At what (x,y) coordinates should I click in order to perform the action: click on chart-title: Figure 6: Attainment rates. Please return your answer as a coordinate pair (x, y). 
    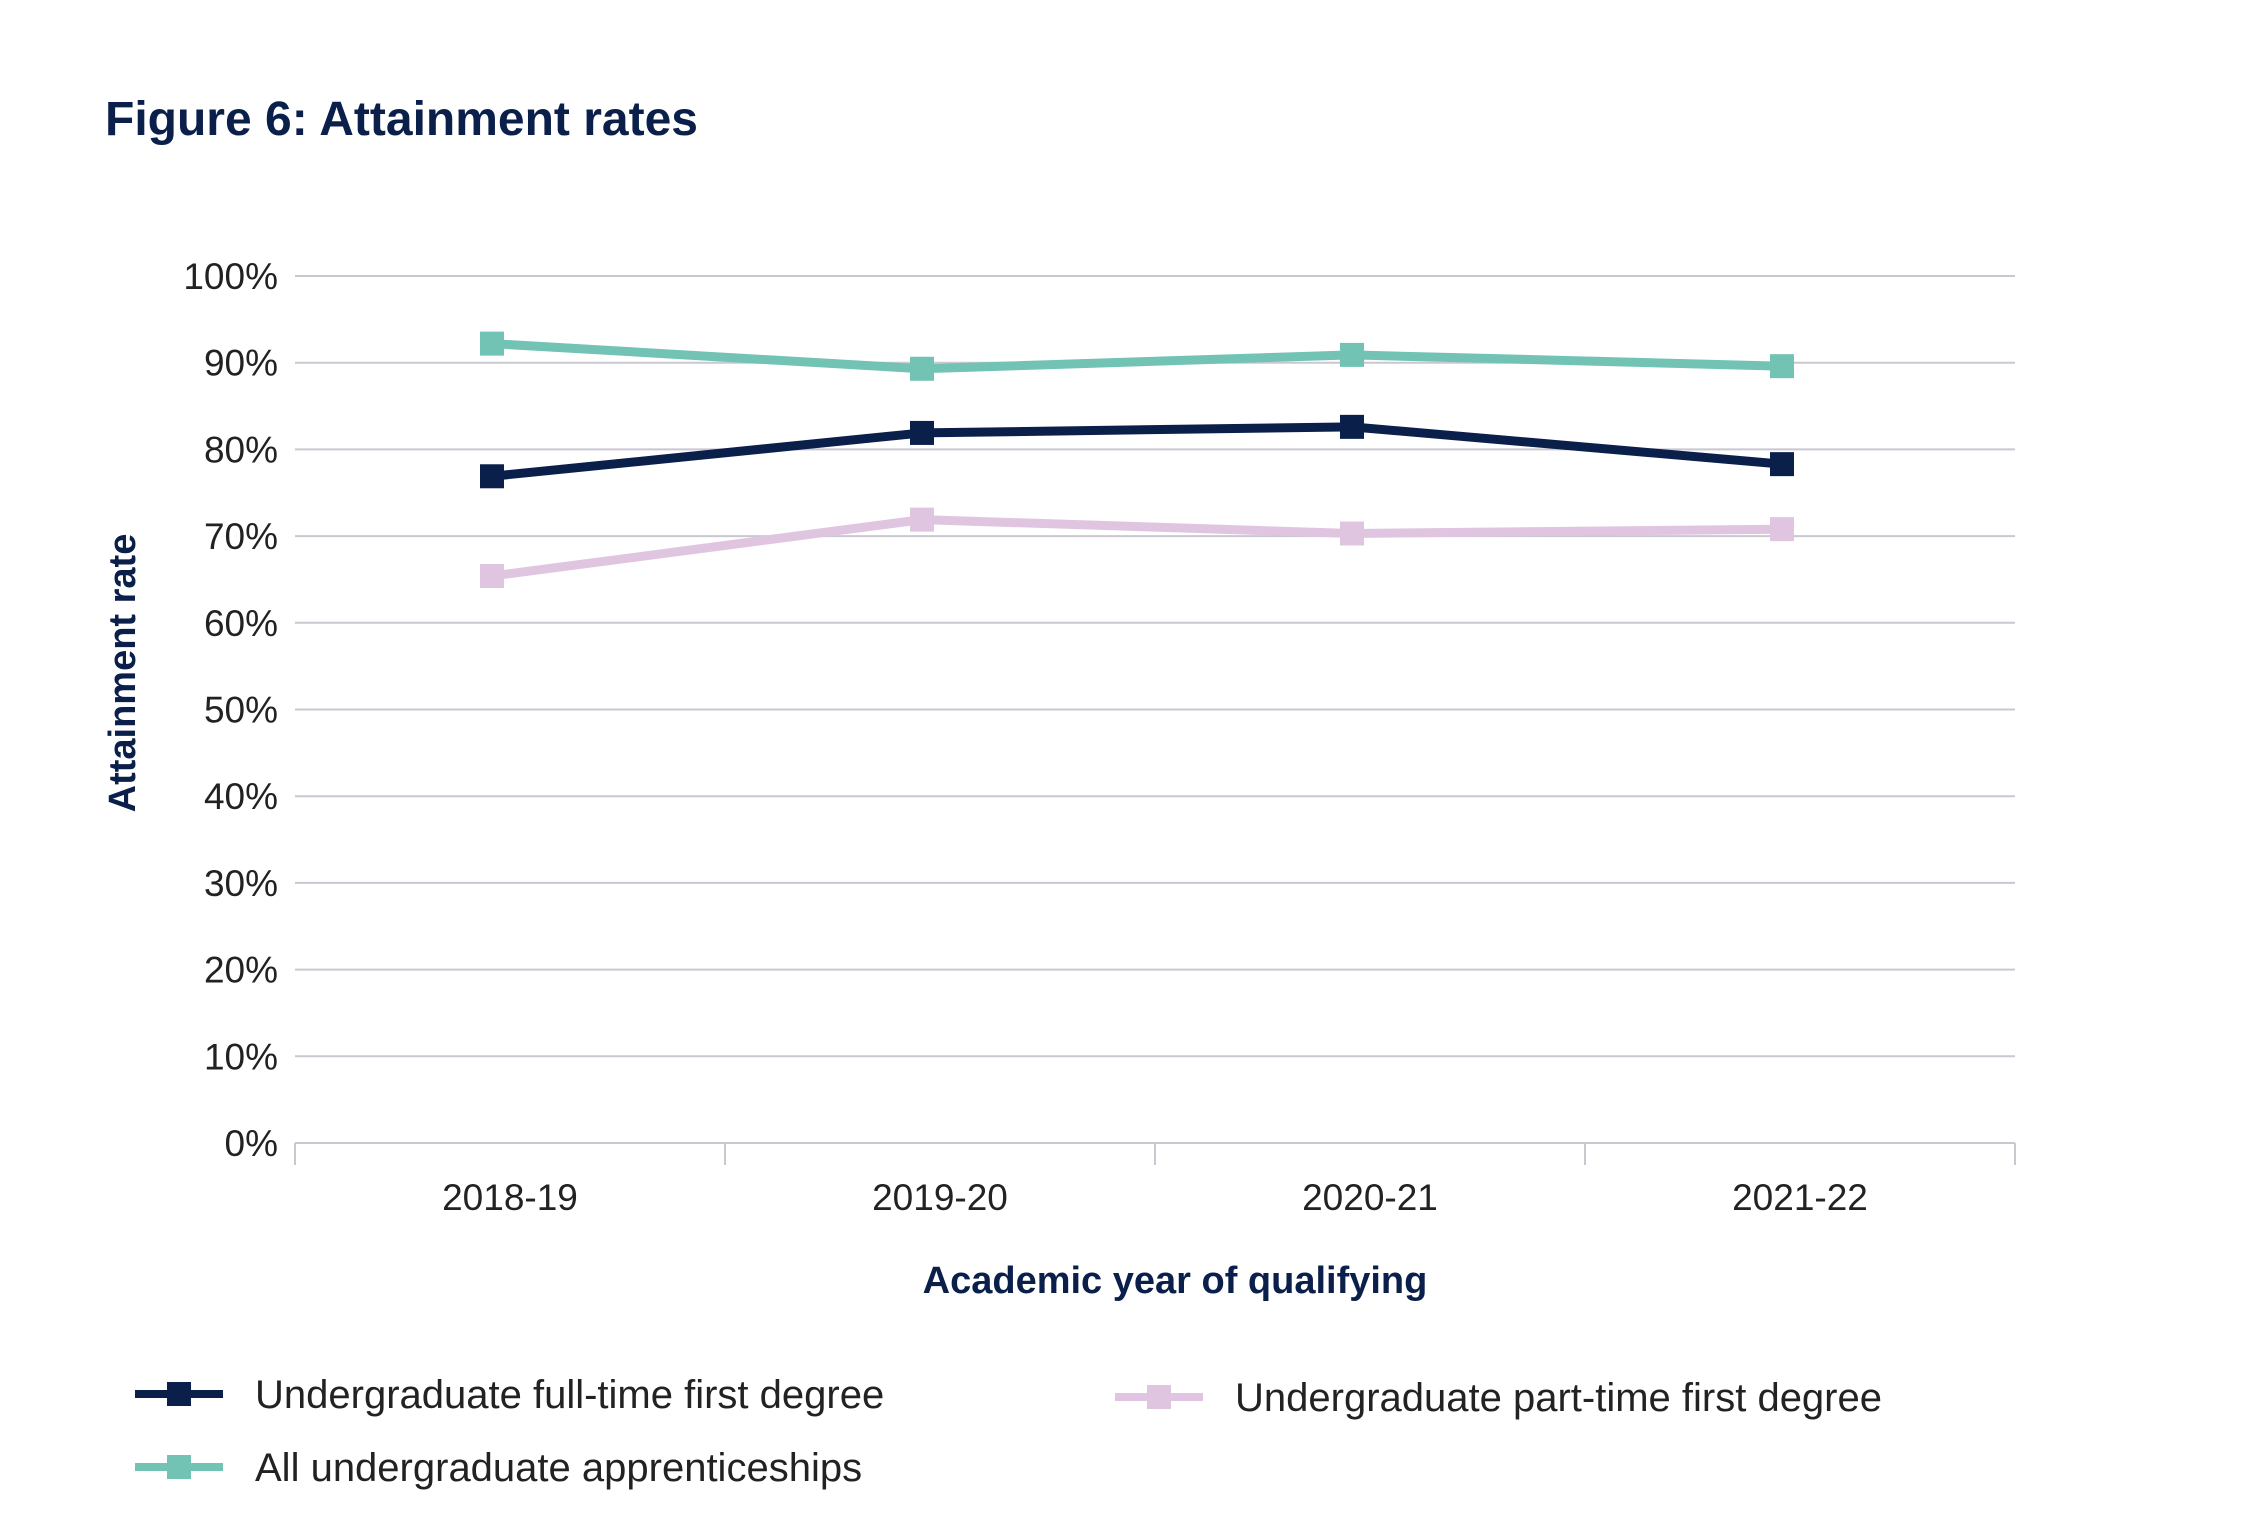
    Looking at the image, I should click on (401, 119).